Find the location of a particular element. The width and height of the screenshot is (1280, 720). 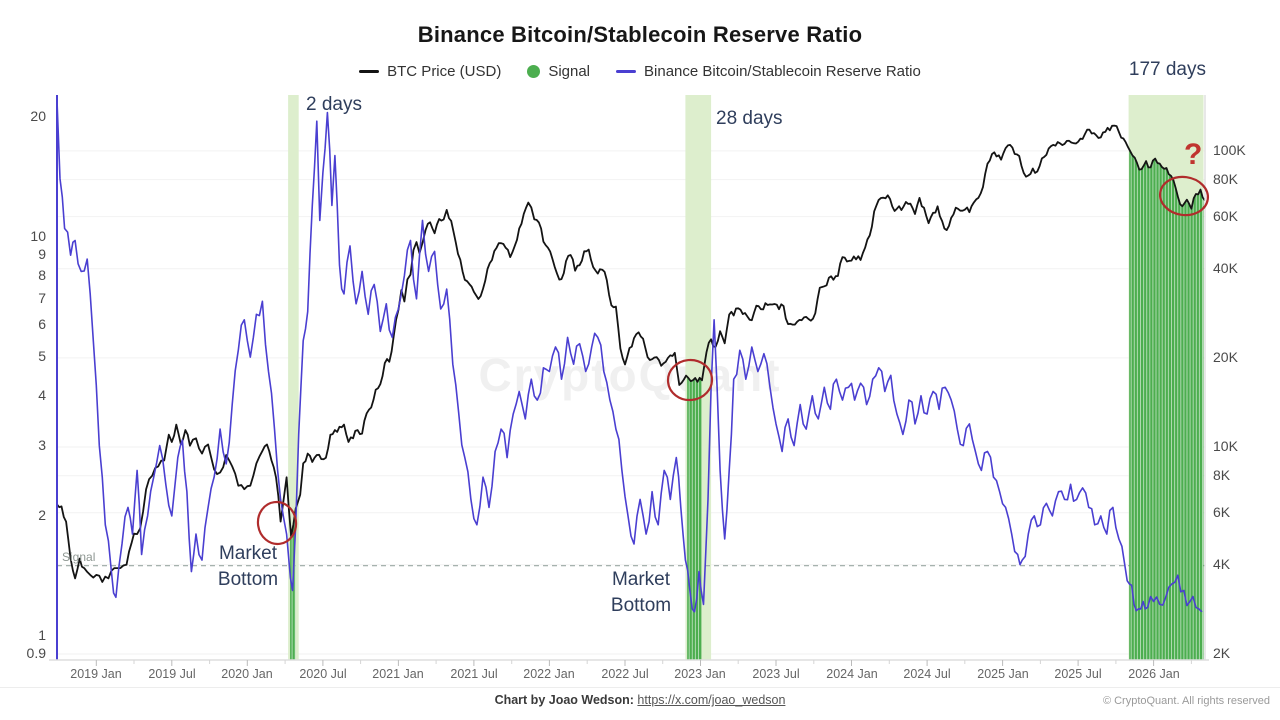

x-tick-2023-Jul: 2023 Jul is located at coordinates (776, 674).